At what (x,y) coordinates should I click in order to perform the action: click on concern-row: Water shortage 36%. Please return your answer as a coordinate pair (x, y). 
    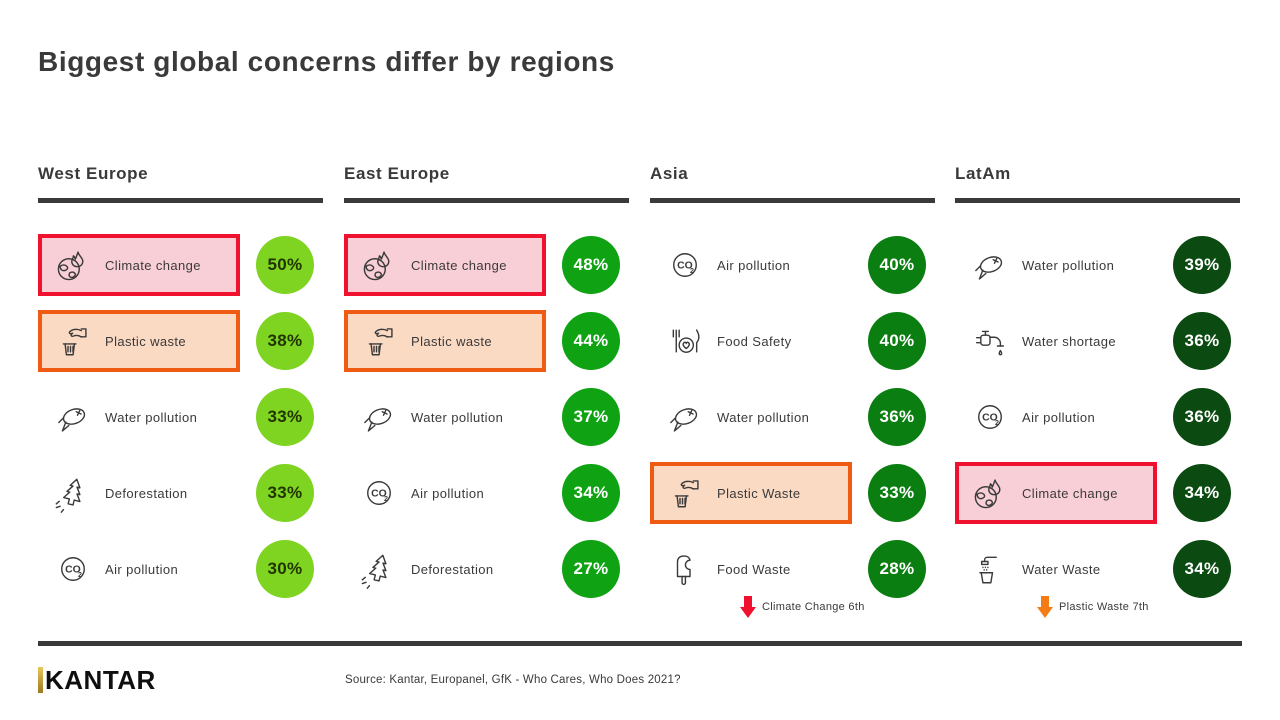
    Looking at the image, I should click on (1097, 341).